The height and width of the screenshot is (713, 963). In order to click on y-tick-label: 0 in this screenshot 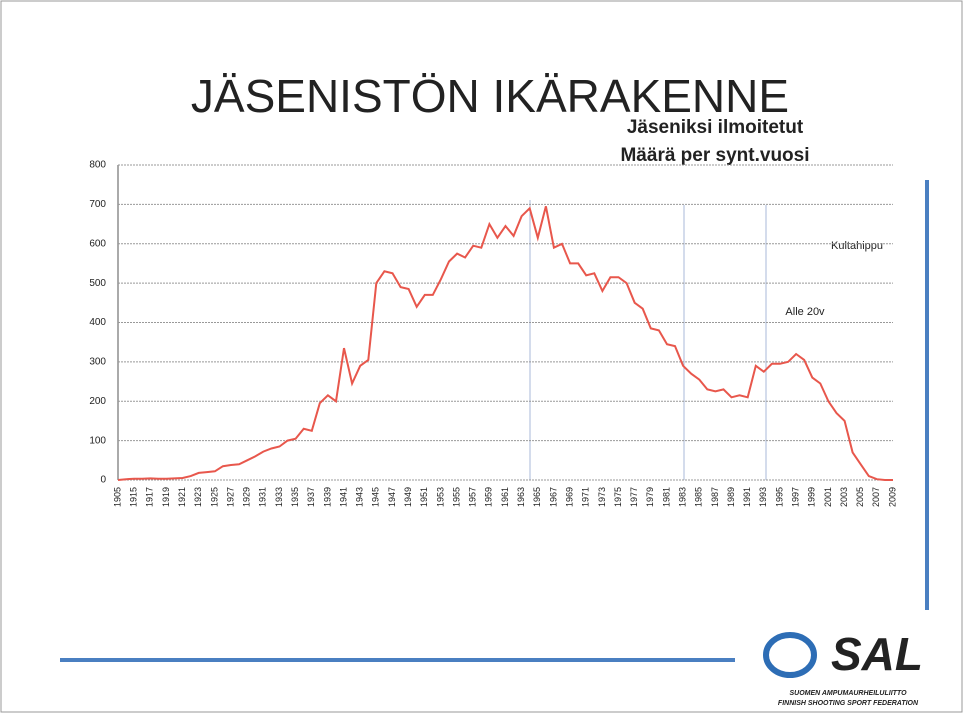, I will do `click(103, 480)`.